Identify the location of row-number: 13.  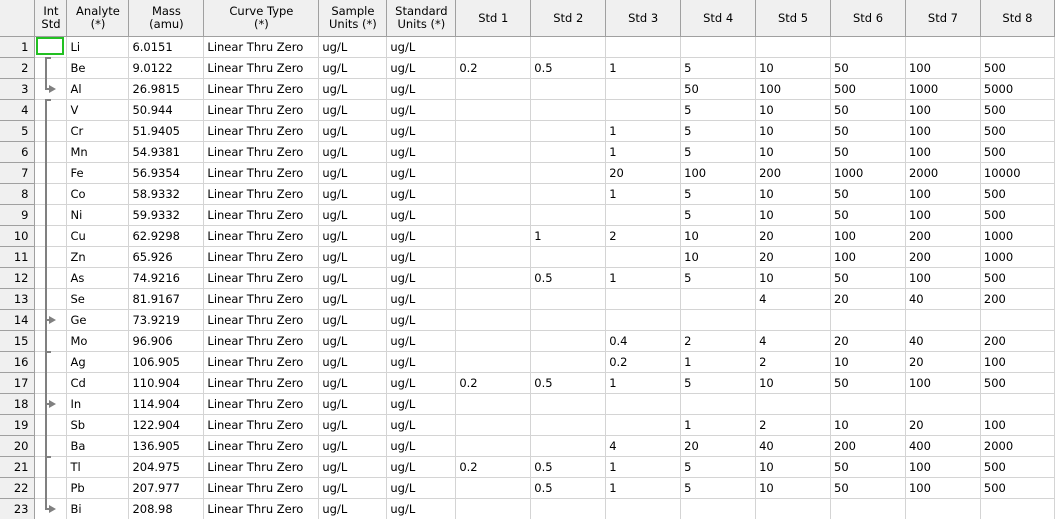
(18, 299).